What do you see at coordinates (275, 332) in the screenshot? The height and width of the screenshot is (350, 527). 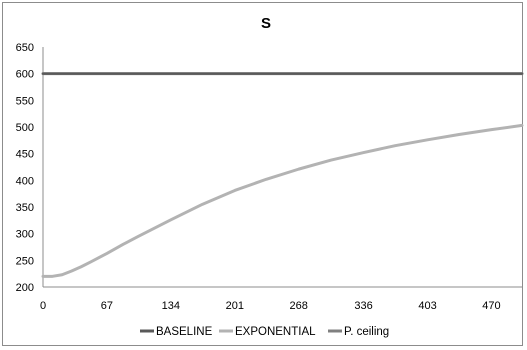 I see `legend-label-exponential: EXPONENTIAL` at bounding box center [275, 332].